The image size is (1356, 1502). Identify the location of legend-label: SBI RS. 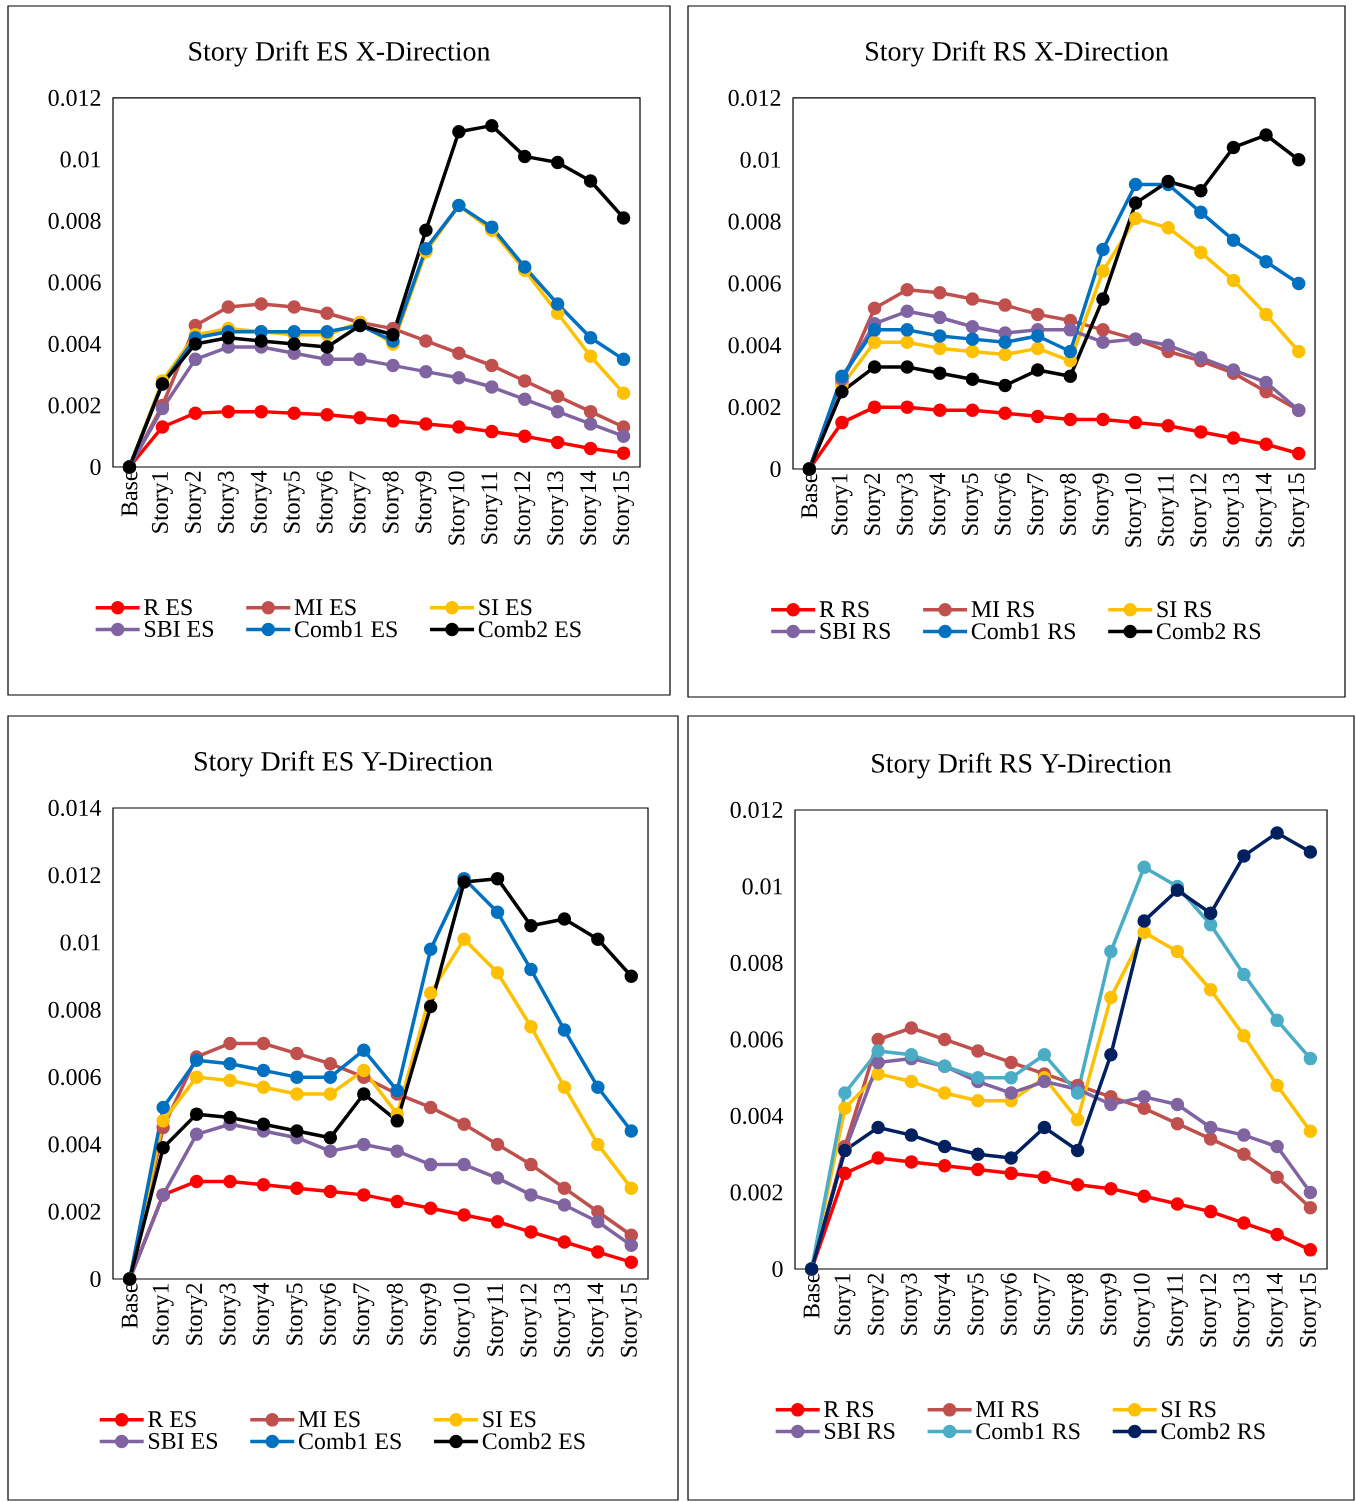
(855, 630).